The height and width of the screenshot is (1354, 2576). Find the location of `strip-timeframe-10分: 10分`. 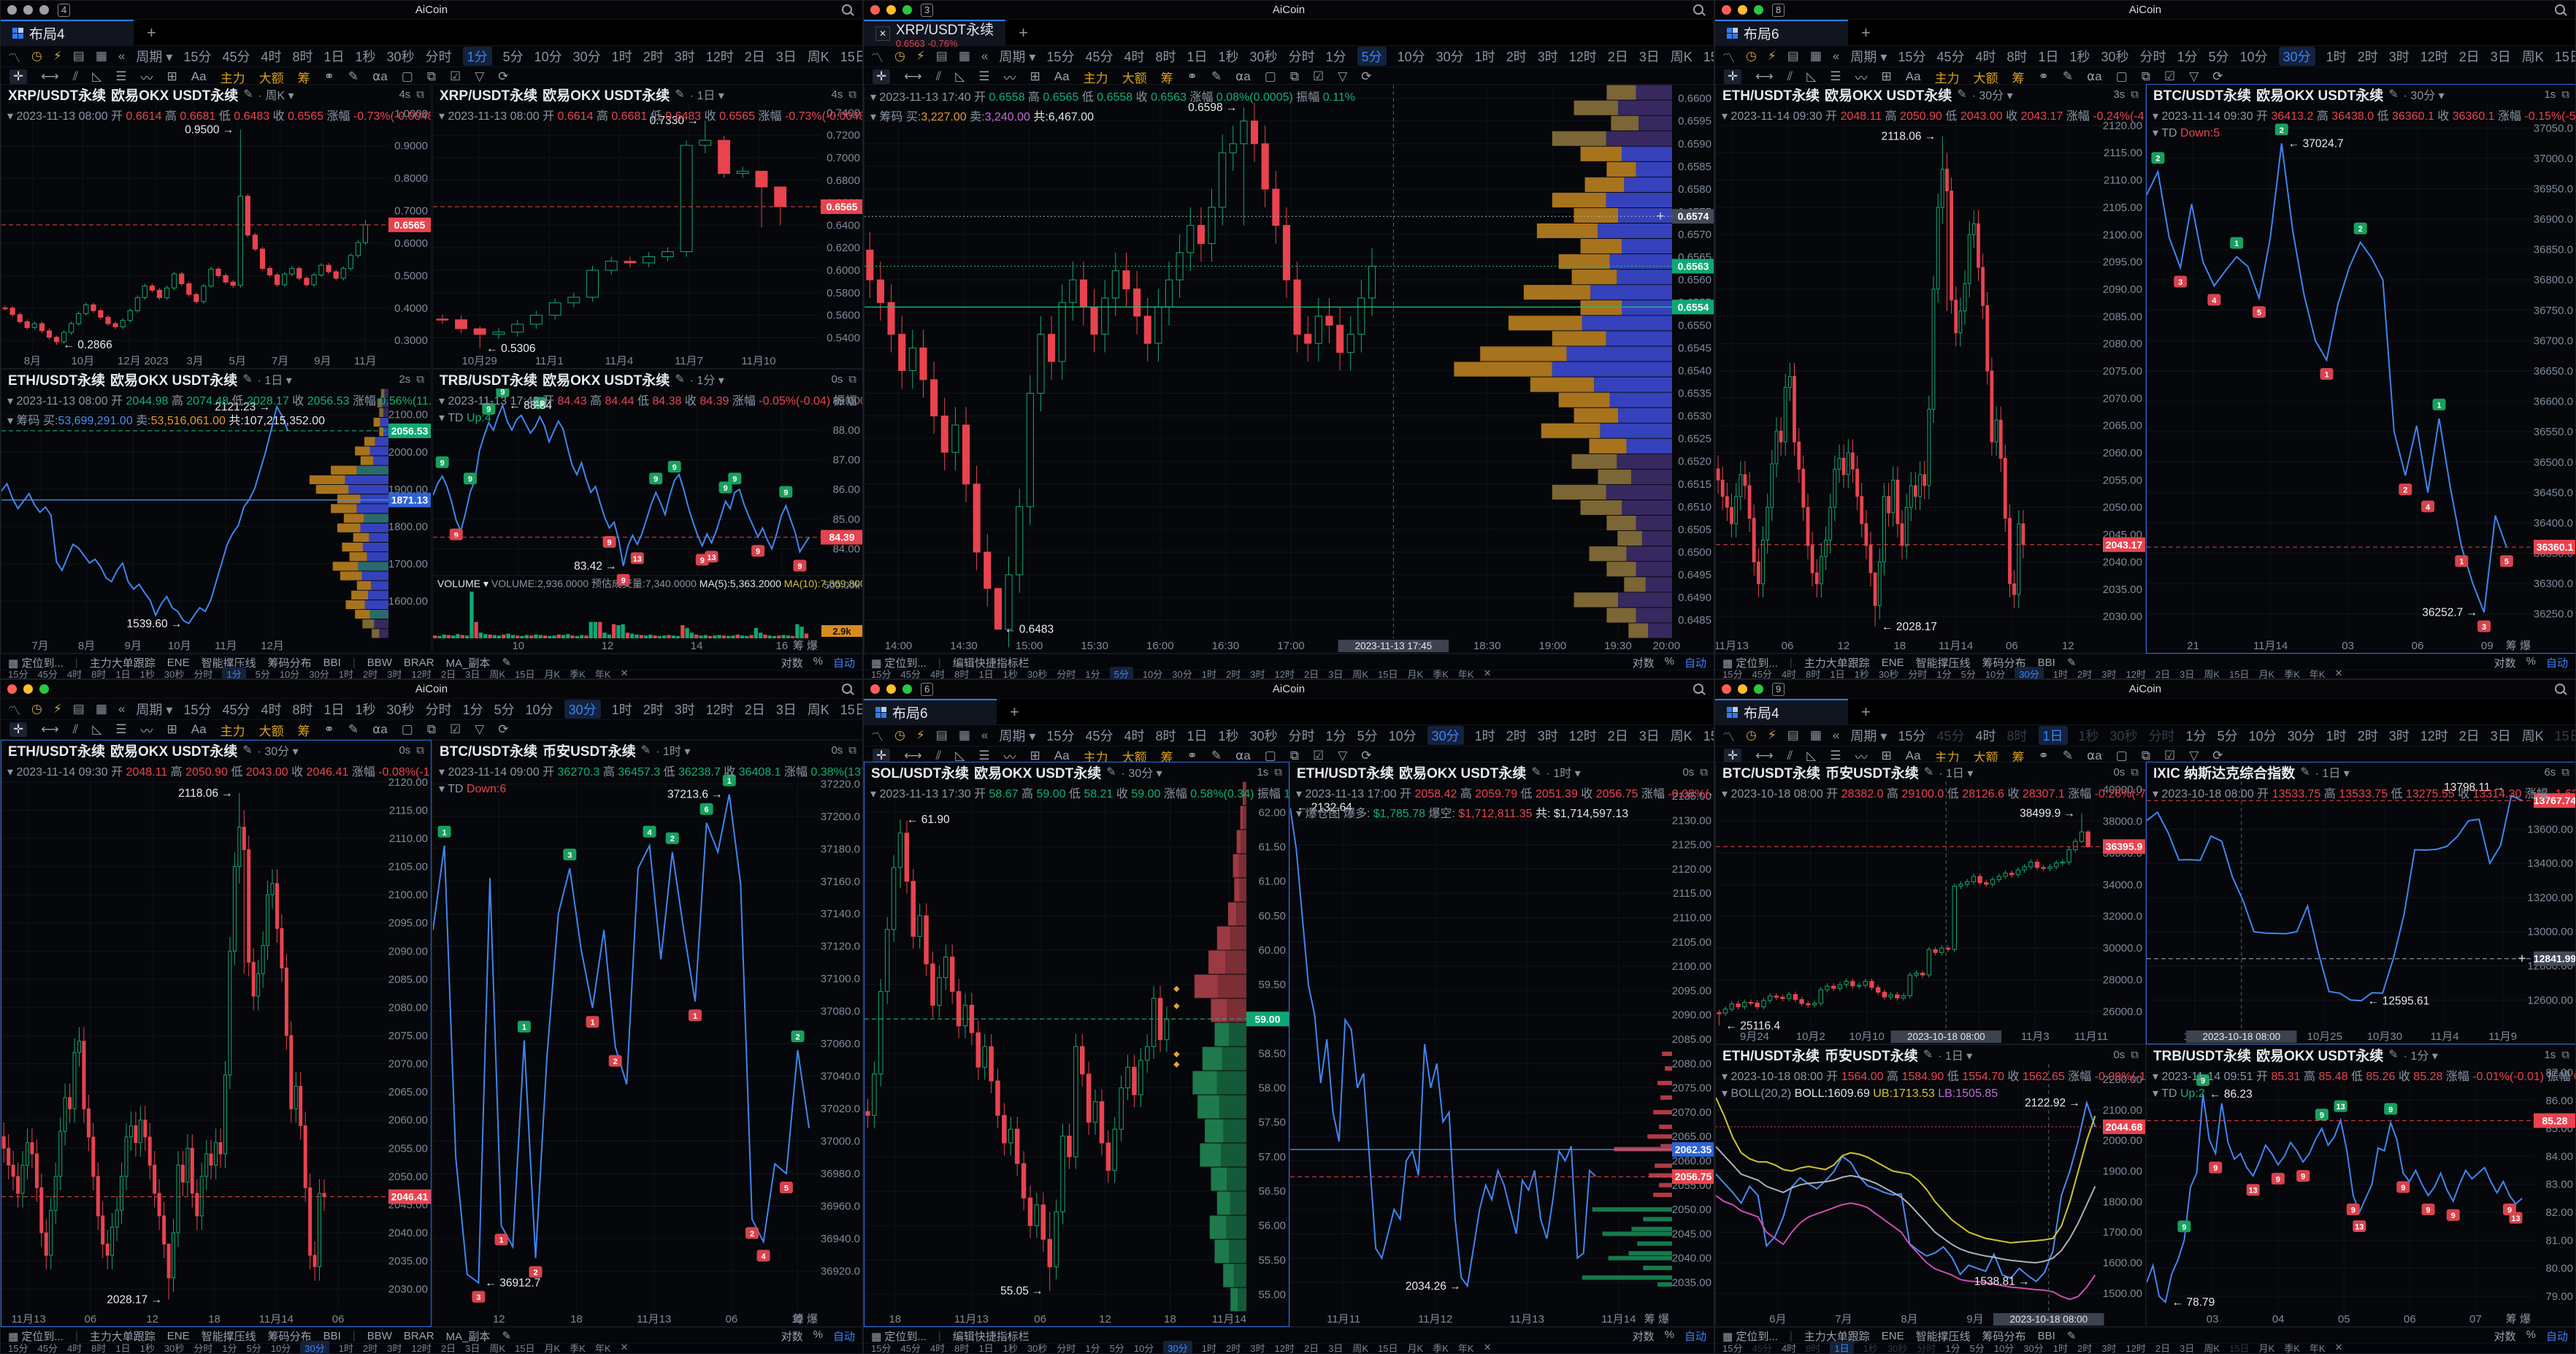

strip-timeframe-10分: 10分 is located at coordinates (280, 1348).